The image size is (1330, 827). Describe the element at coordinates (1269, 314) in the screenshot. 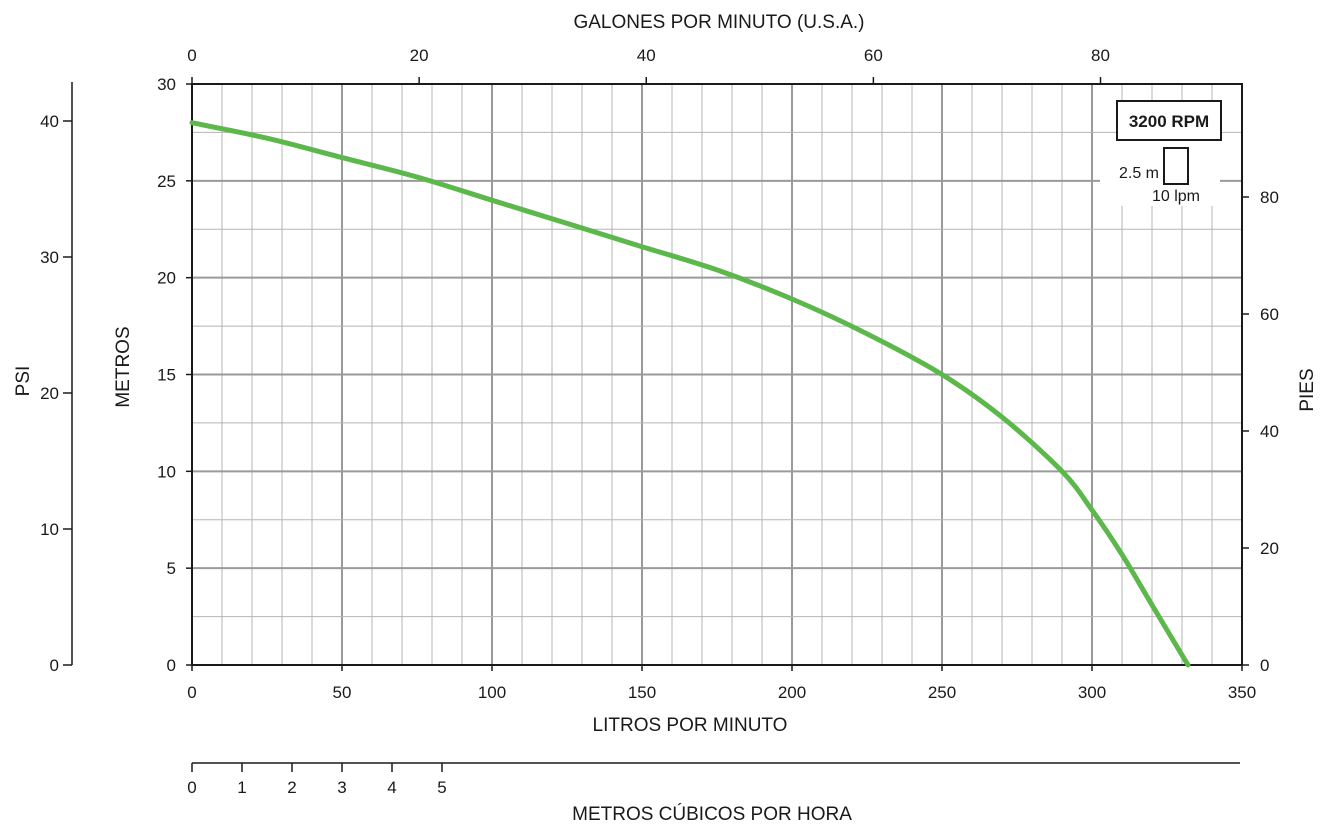

I see `y-right-tick-label: 60` at that location.